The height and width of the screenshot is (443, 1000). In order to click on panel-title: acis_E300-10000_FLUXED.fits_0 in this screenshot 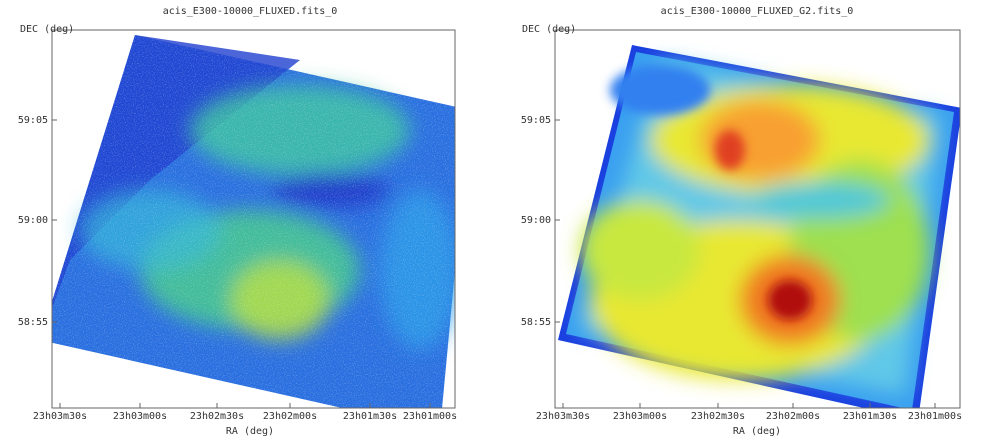, I will do `click(250, 11)`.